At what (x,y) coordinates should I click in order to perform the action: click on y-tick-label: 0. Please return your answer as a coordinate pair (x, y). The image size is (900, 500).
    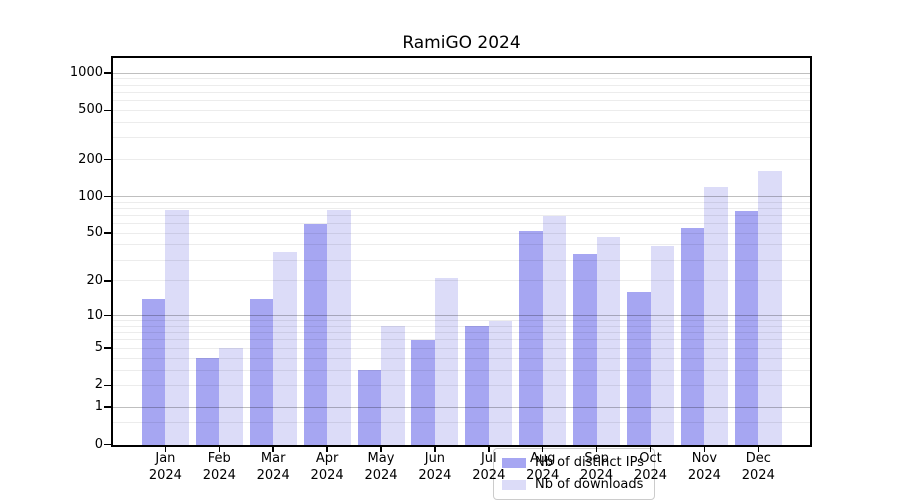
    Looking at the image, I should click on (98, 444).